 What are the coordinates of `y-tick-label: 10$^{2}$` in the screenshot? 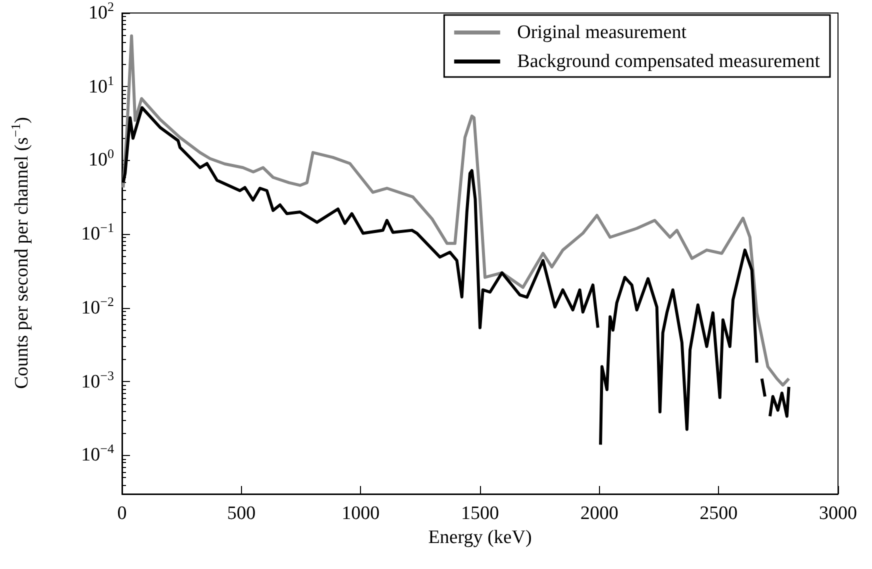 It's located at (101, 12).